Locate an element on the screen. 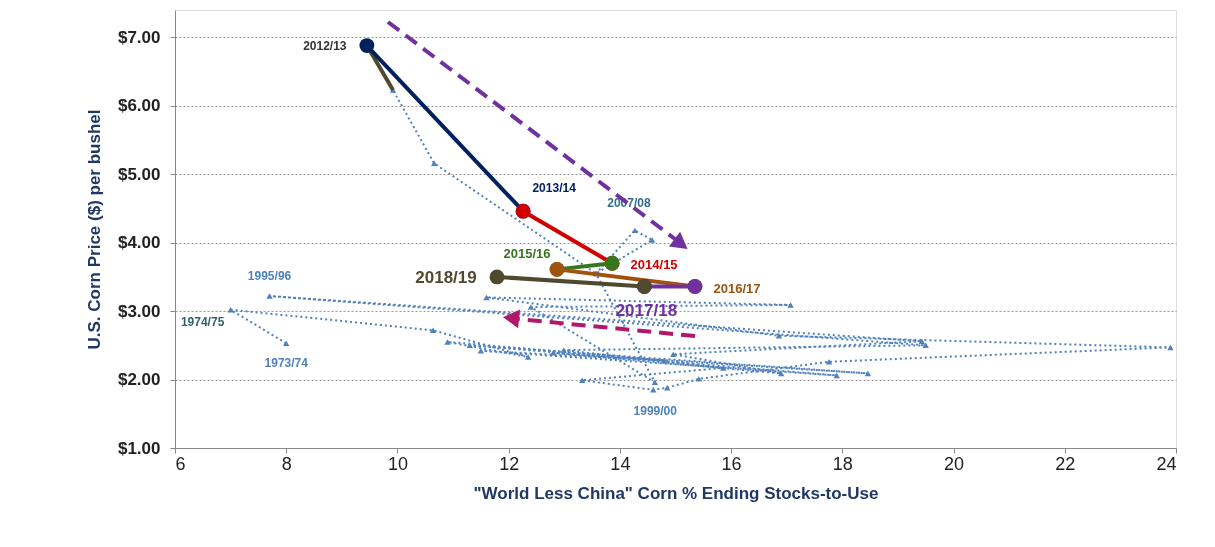  y-tick-label: $7.00 is located at coordinates (139, 37).